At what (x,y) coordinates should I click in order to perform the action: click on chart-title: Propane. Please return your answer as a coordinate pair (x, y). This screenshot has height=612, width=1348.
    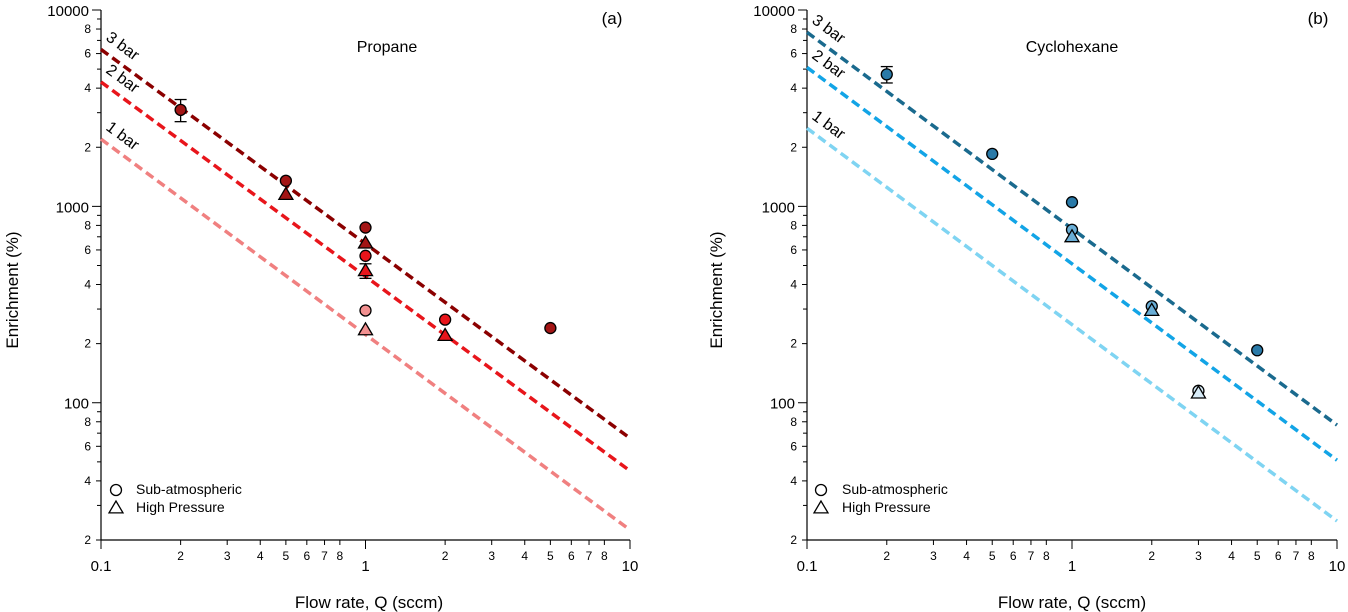
    Looking at the image, I should click on (387, 47).